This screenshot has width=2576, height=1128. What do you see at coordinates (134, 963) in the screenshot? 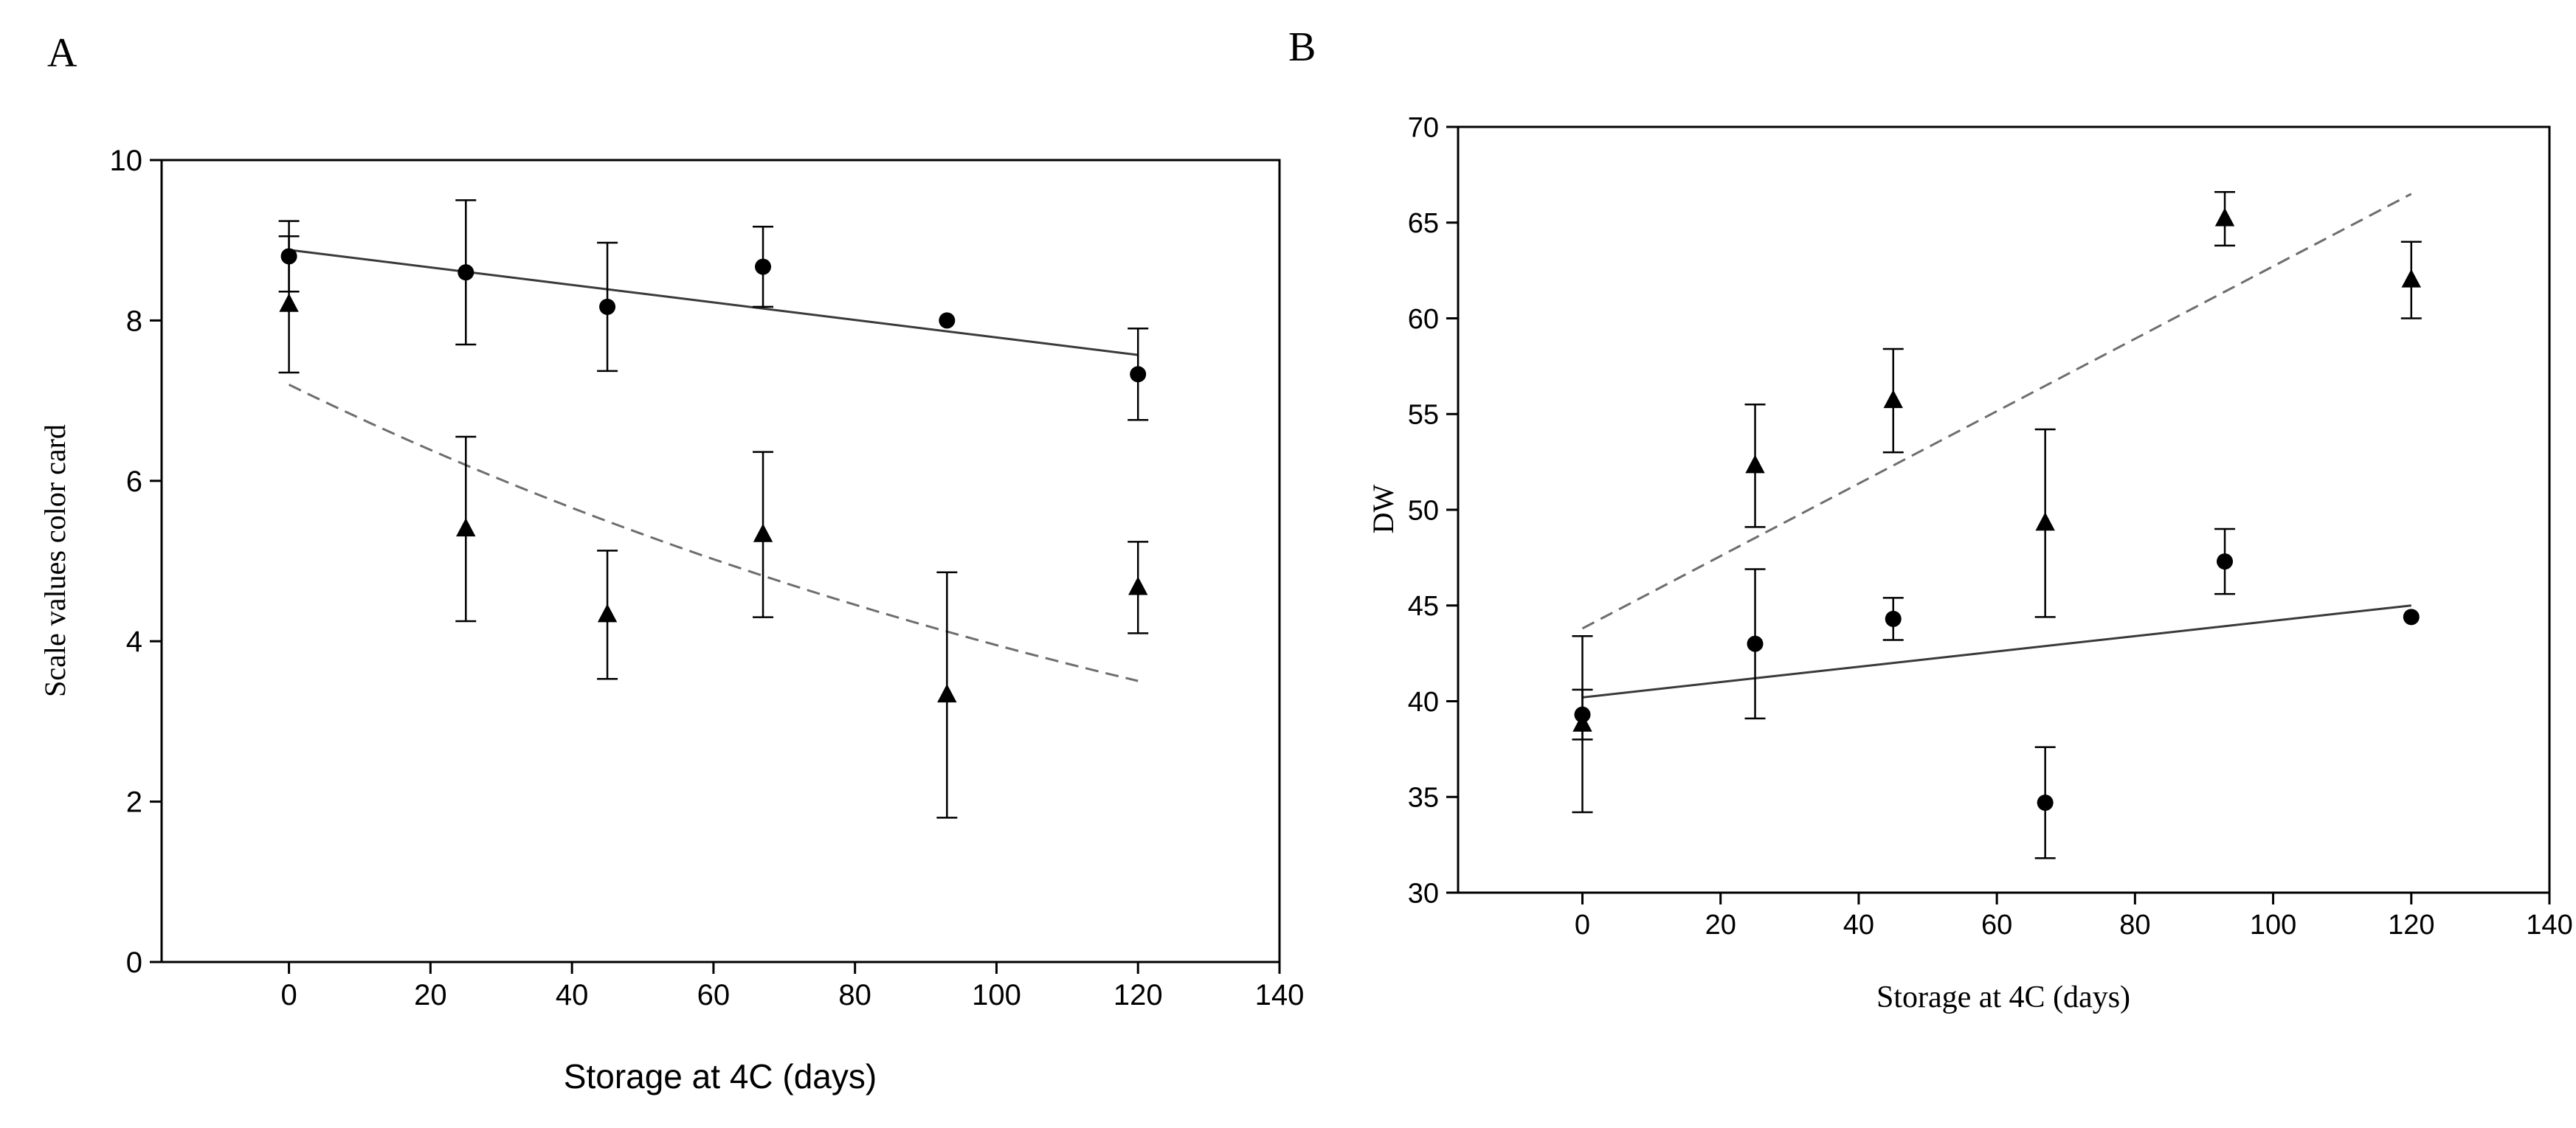
I see `y-tick-label-a-0: 0` at bounding box center [134, 963].